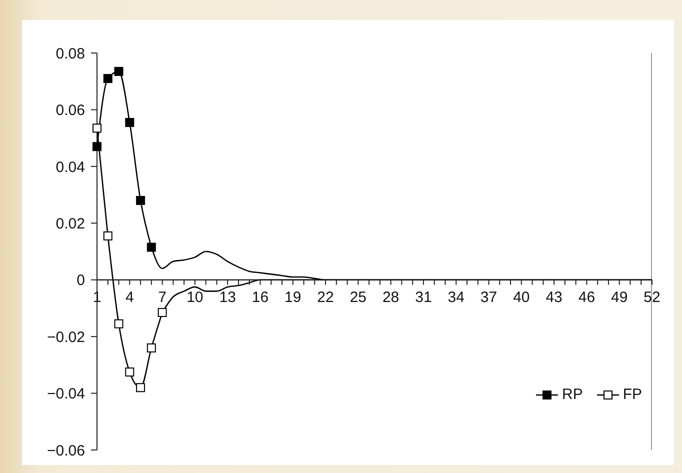  I want to click on y-tick-label: −0.02, so click(66, 337).